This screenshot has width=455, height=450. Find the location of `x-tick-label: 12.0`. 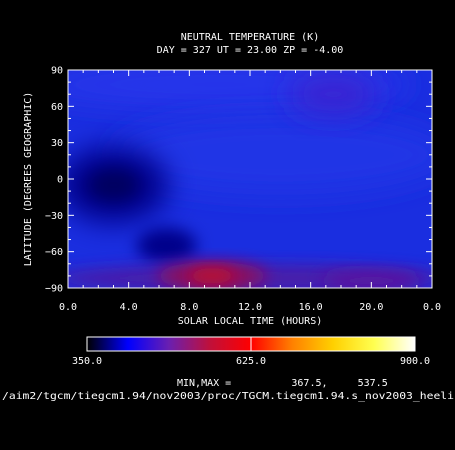

x-tick-label: 12.0 is located at coordinates (250, 307).